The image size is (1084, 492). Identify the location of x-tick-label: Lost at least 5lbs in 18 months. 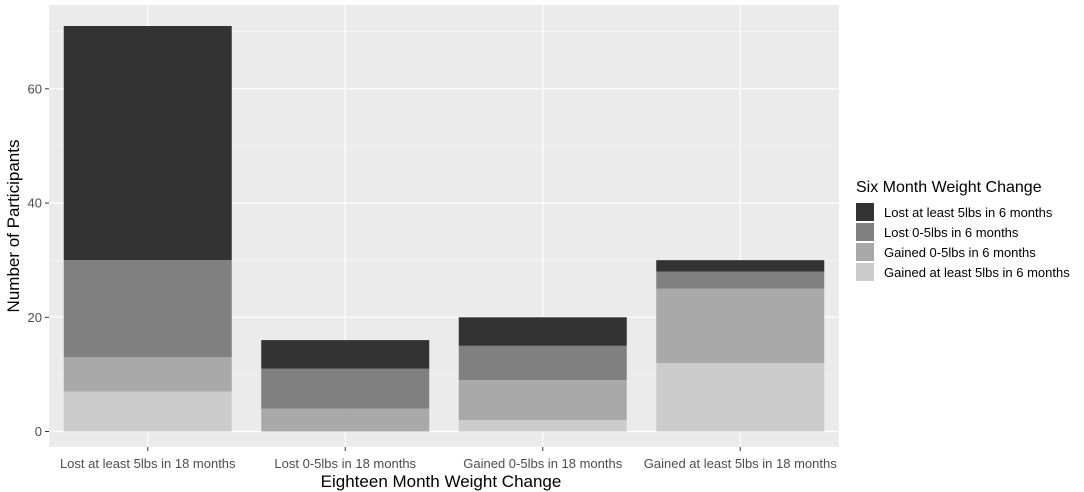
(148, 463).